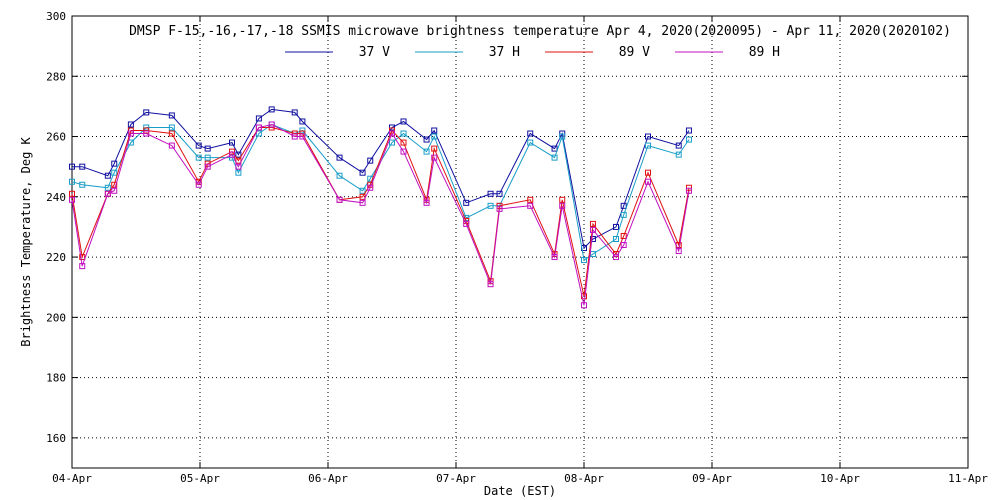 The height and width of the screenshot is (500, 1000). Describe the element at coordinates (374, 52) in the screenshot. I see `legend-label: 37 V` at that location.